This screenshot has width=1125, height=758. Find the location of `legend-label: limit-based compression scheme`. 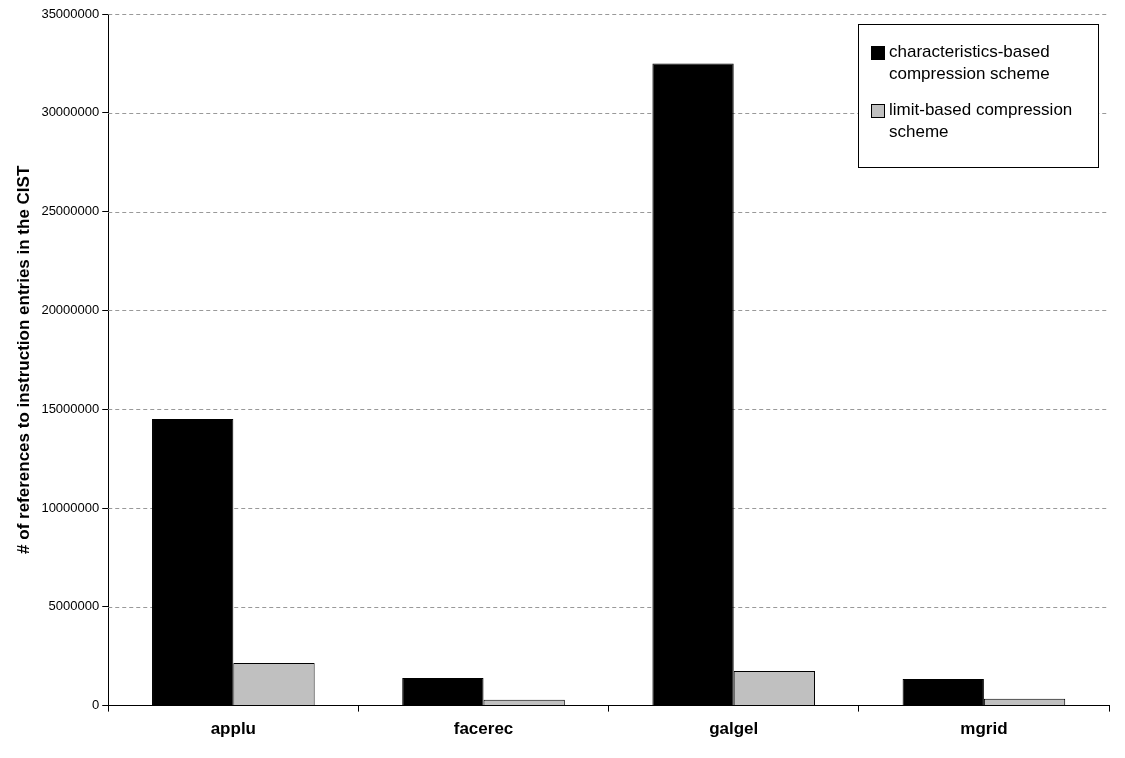

legend-label: limit-based compression scheme is located at coordinates (981, 121).